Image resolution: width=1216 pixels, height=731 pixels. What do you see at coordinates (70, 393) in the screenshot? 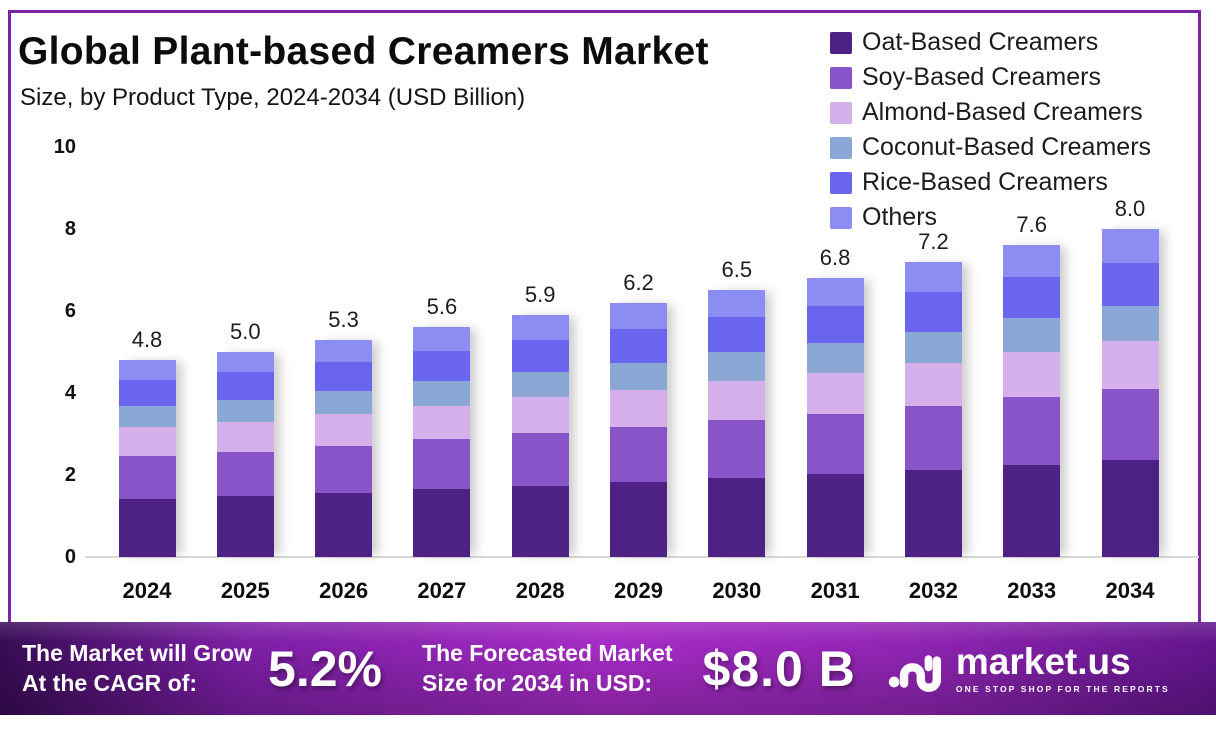
I see `y-axis-tick-label: 4` at bounding box center [70, 393].